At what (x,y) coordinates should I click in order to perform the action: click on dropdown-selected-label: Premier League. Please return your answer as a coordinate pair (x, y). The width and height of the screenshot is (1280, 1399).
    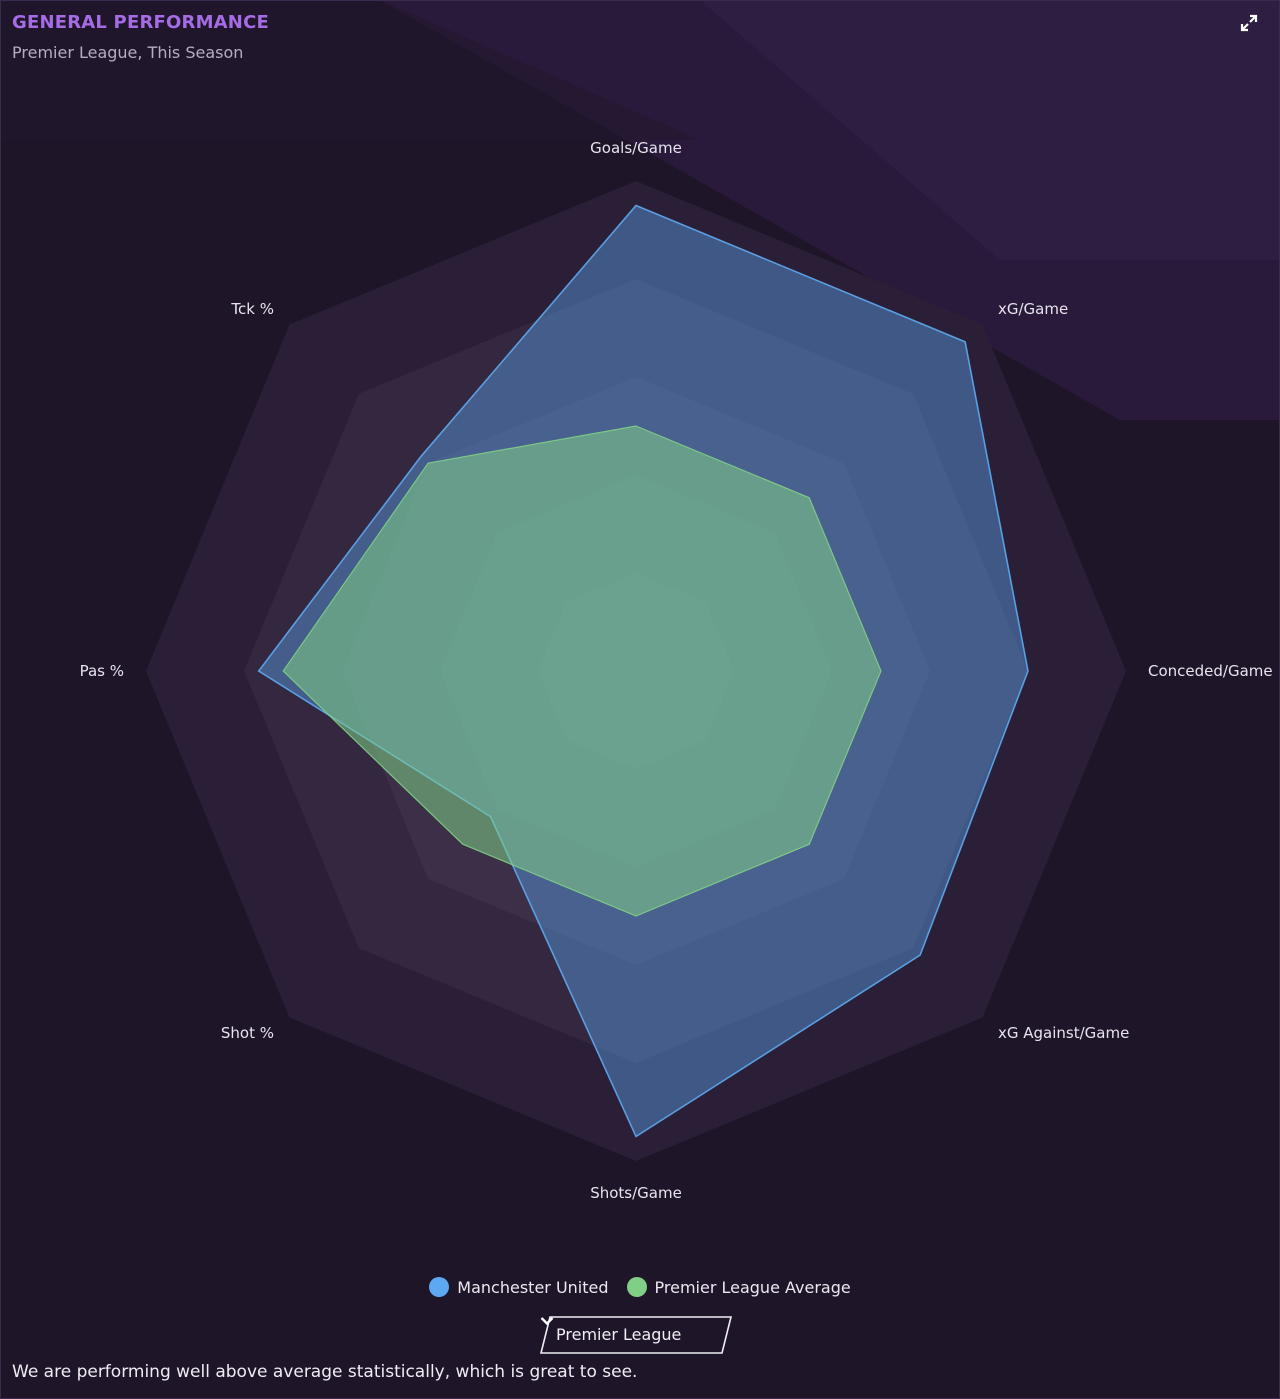
    Looking at the image, I should click on (619, 1334).